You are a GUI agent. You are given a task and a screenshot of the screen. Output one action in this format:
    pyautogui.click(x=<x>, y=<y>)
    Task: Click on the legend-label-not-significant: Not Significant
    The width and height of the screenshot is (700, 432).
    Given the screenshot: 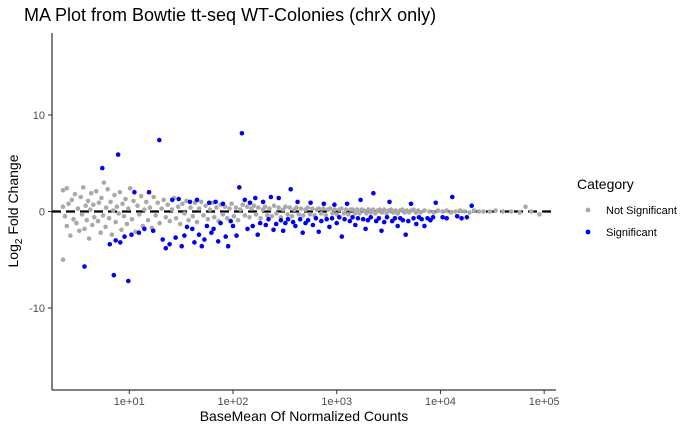 What is the action you would take?
    pyautogui.click(x=641, y=211)
    